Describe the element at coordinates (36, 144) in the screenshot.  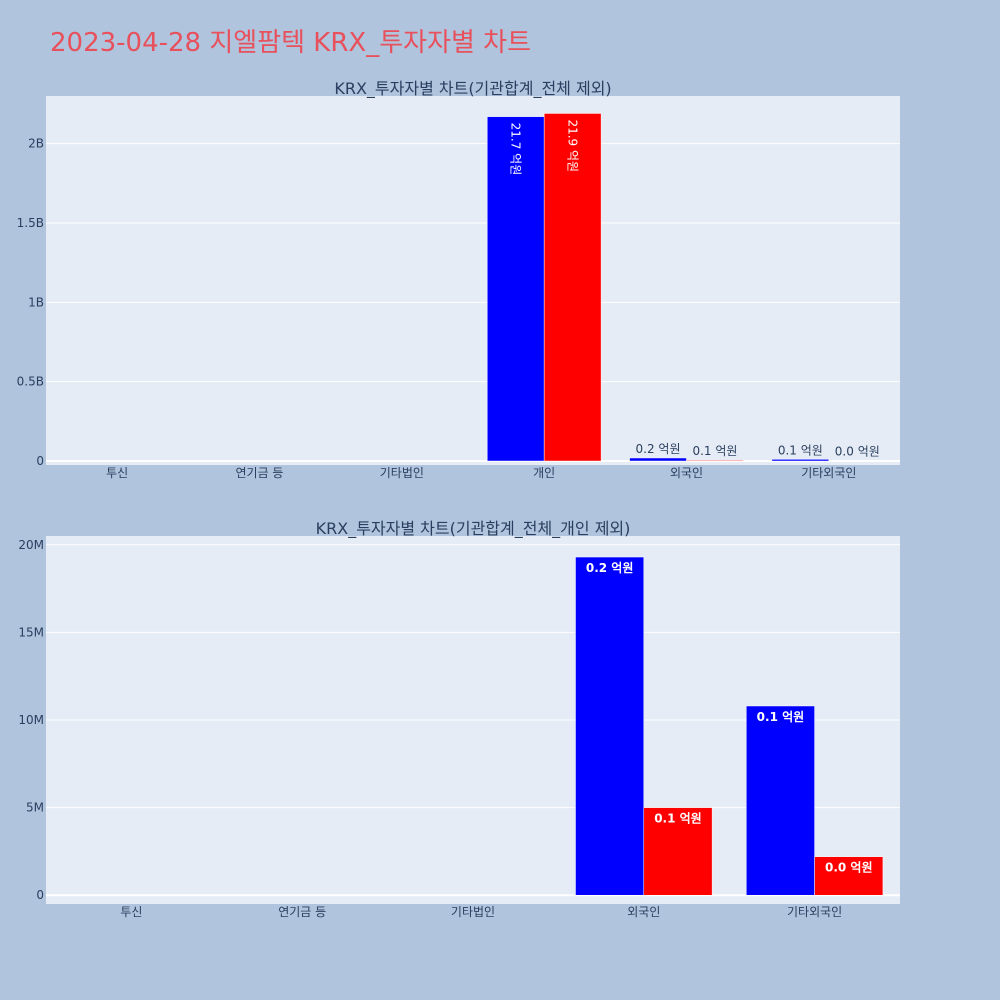
I see `y-tick-label: 2B` at that location.